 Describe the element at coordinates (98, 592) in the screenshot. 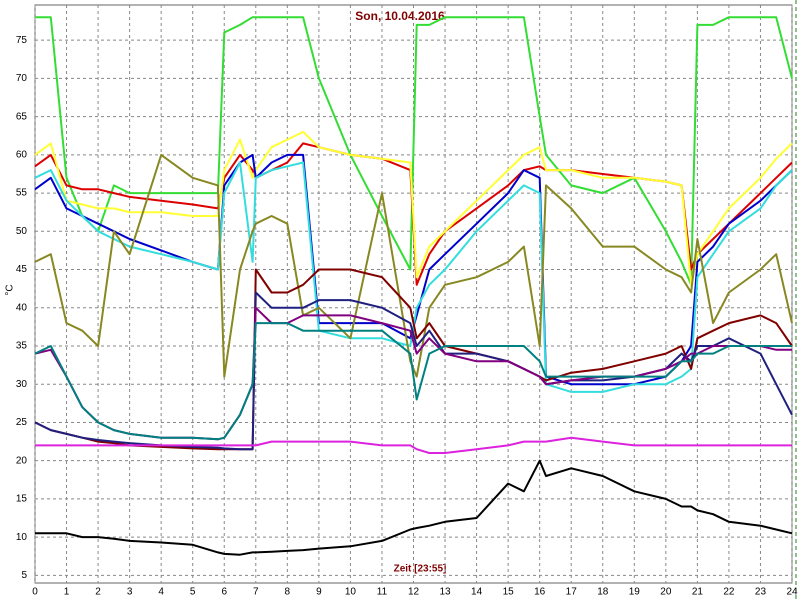

I see `x-tick-label: 2` at that location.